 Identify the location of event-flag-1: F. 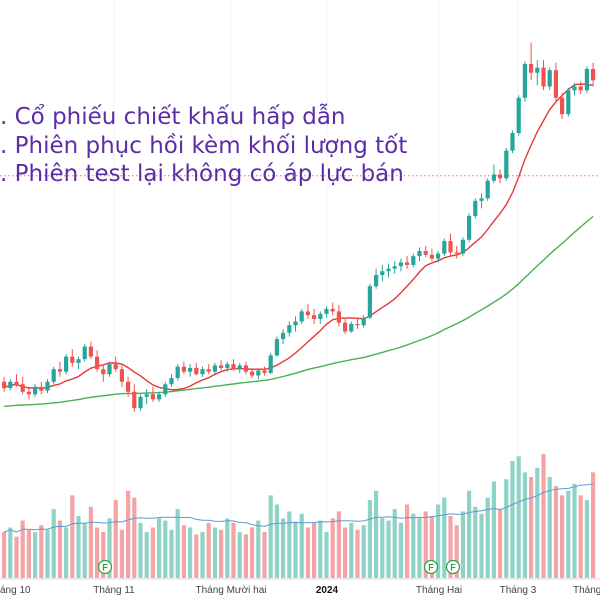
(105, 567).